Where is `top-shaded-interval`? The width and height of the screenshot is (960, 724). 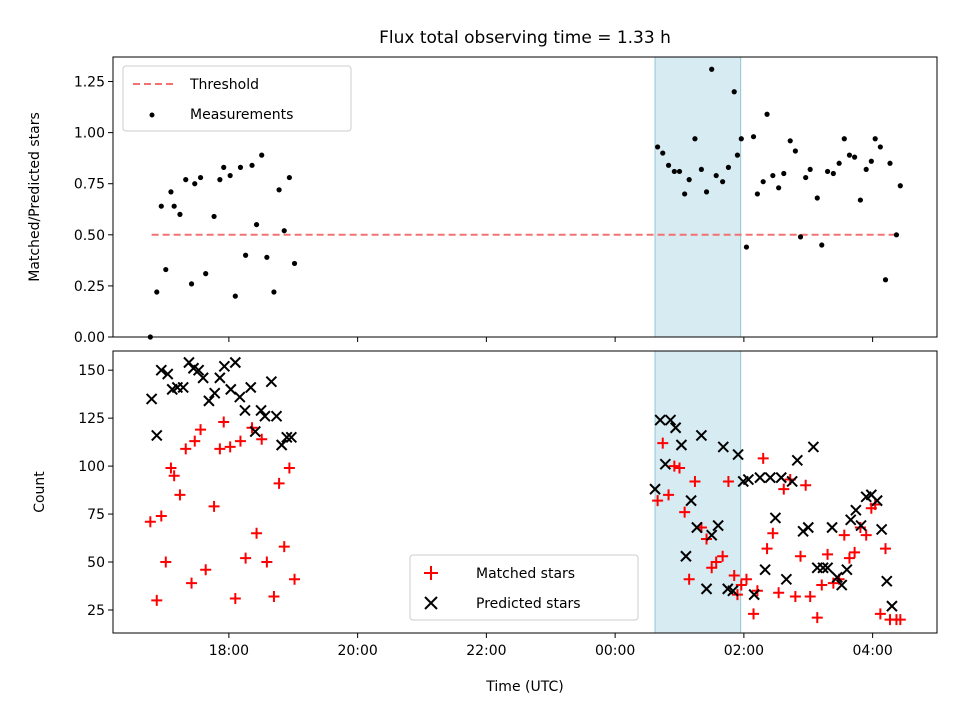 top-shaded-interval is located at coordinates (698, 197).